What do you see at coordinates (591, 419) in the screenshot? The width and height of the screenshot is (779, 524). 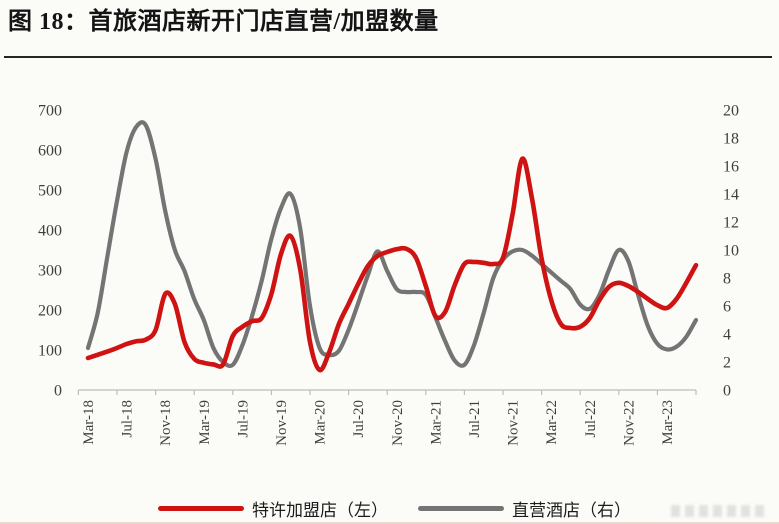 I see `x-axis-tick-label: Jul-22` at bounding box center [591, 419].